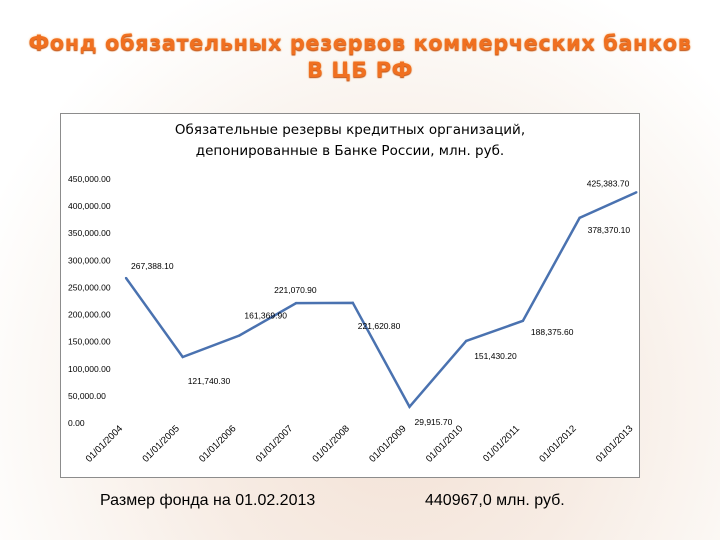 Image resolution: width=720 pixels, height=540 pixels. I want to click on data-label: 29,915.70, so click(434, 422).